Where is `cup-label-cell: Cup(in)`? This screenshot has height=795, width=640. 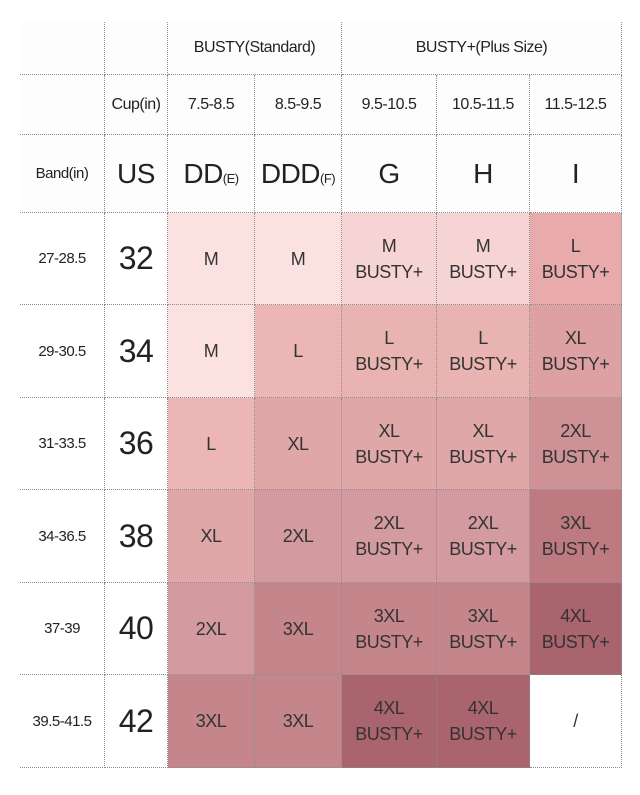 cup-label-cell: Cup(in) is located at coordinates (136, 105).